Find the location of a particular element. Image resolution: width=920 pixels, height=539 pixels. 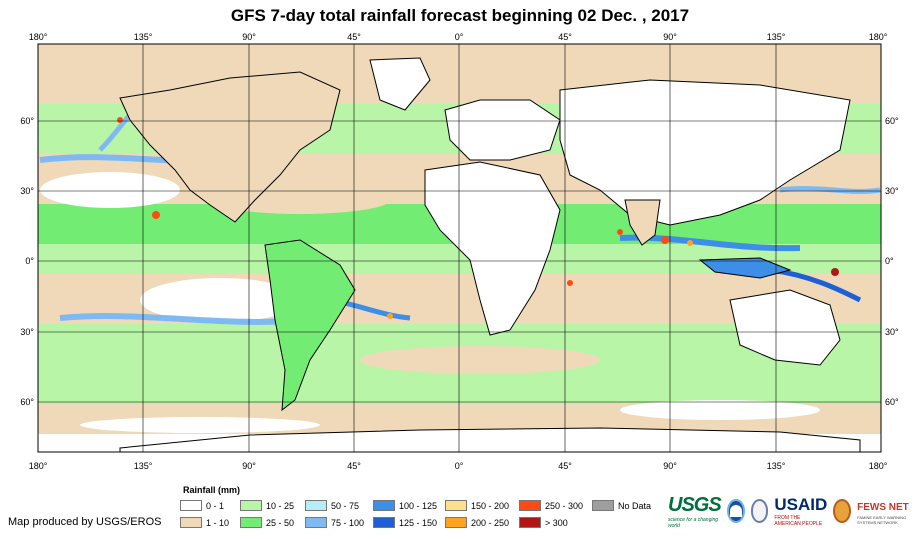

legend-label: 100 - 125 is located at coordinates (418, 505).